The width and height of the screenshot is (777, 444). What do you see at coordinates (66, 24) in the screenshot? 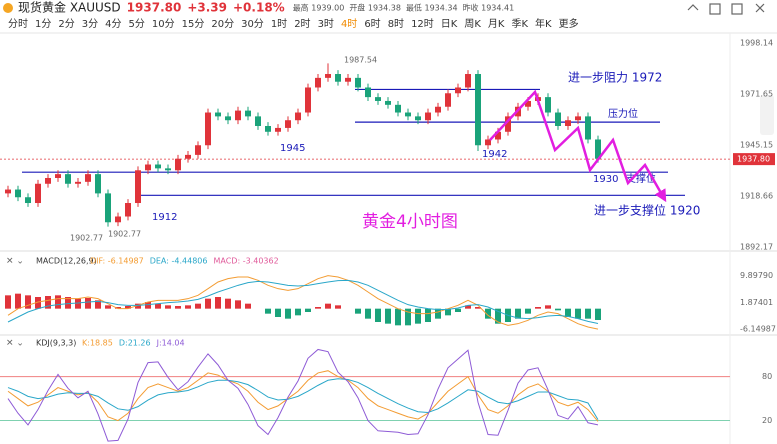
I see `timeframe-tab: 2分` at bounding box center [66, 24].